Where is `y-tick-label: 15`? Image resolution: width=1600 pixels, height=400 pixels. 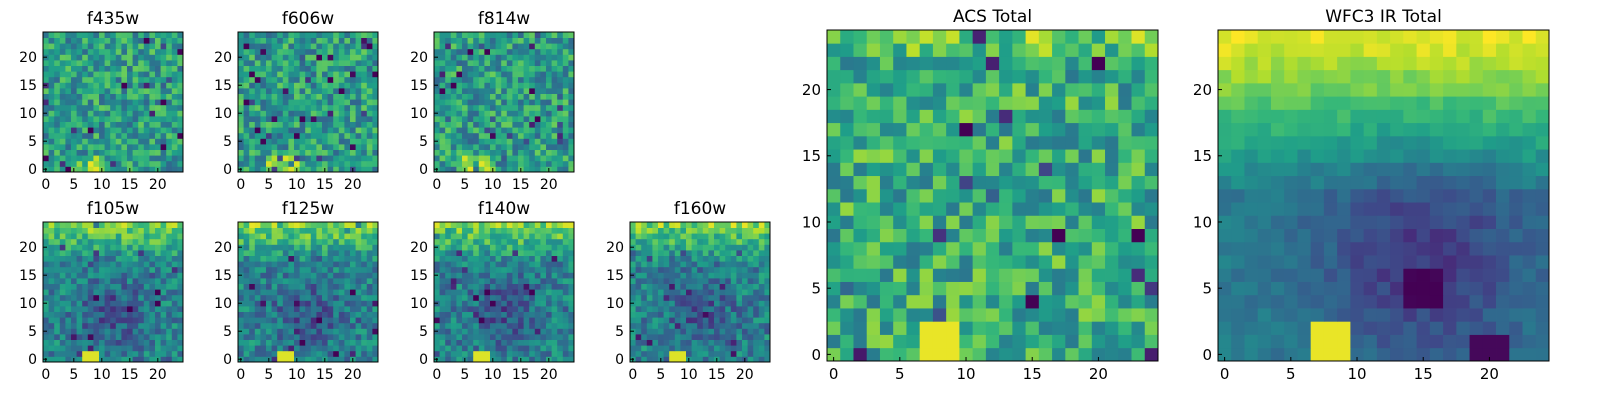
y-tick-label: 15 is located at coordinates (28, 276).